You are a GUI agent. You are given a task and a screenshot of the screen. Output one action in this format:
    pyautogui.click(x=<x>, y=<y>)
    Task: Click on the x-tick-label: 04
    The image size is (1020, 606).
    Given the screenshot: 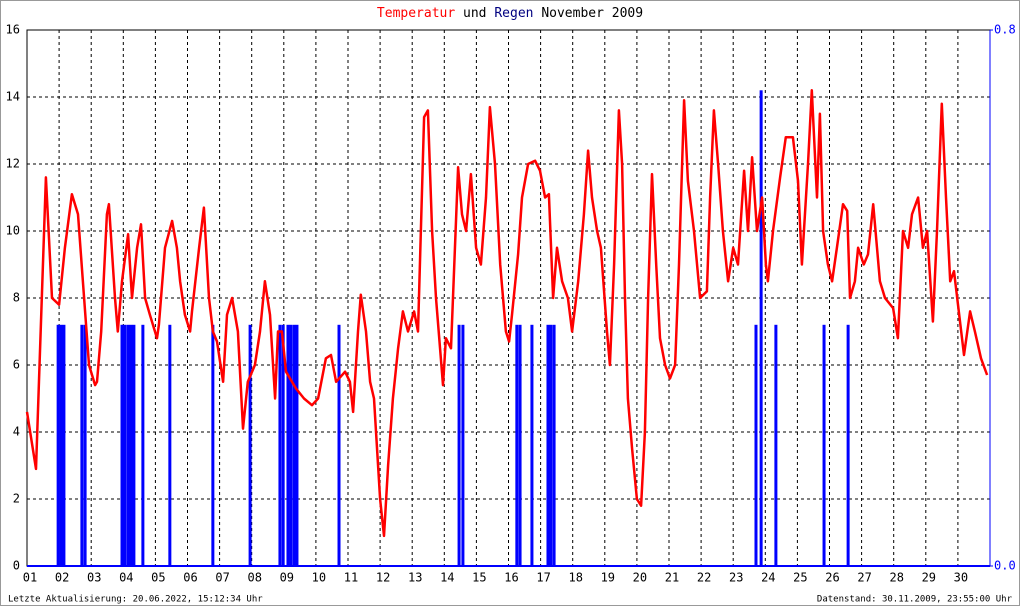 What is the action you would take?
    pyautogui.click(x=126, y=578)
    